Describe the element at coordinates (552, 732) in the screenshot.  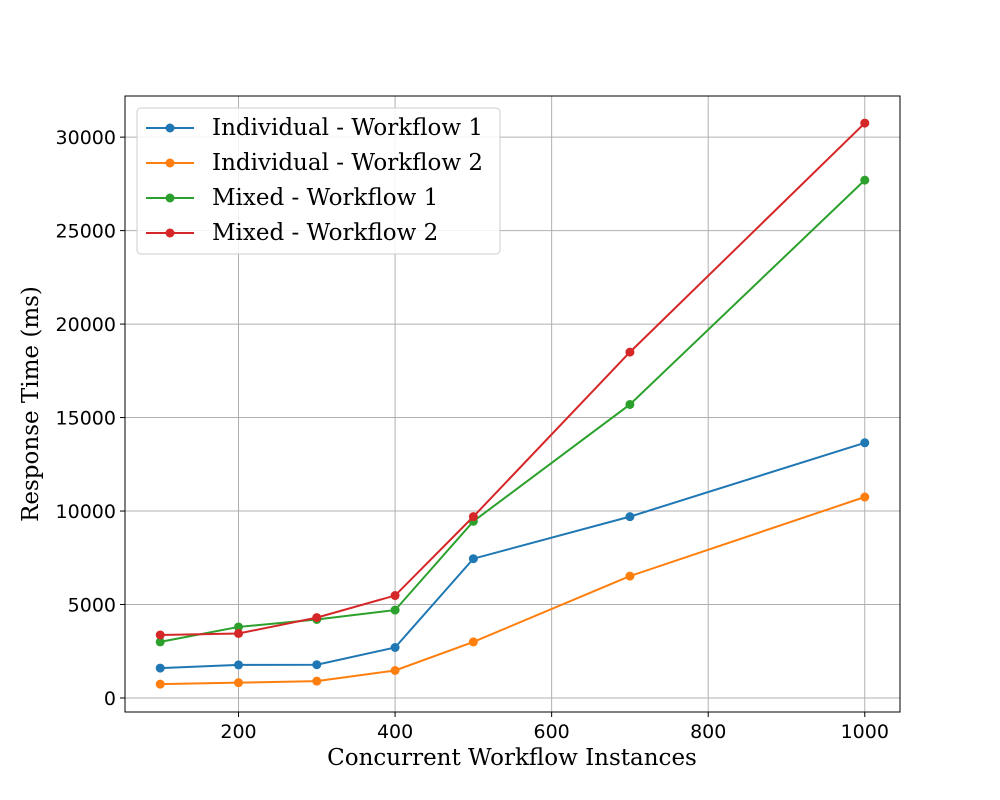
I see `x-tick-label: 600` at that location.